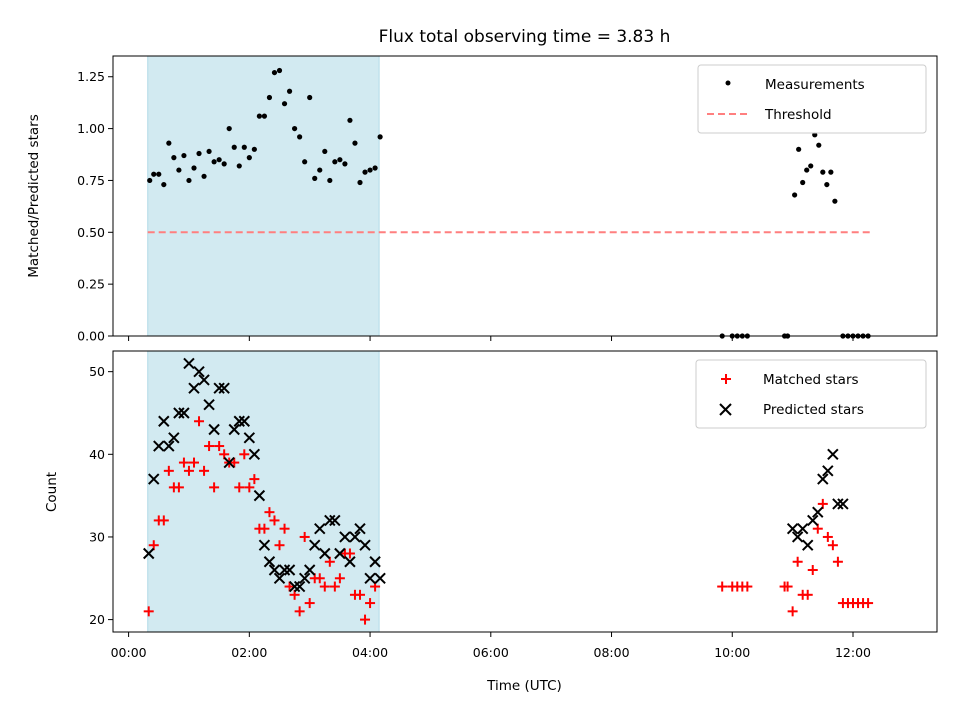 The width and height of the screenshot is (960, 720). What do you see at coordinates (726, 379) in the screenshot?
I see `legend-matched-marker` at bounding box center [726, 379].